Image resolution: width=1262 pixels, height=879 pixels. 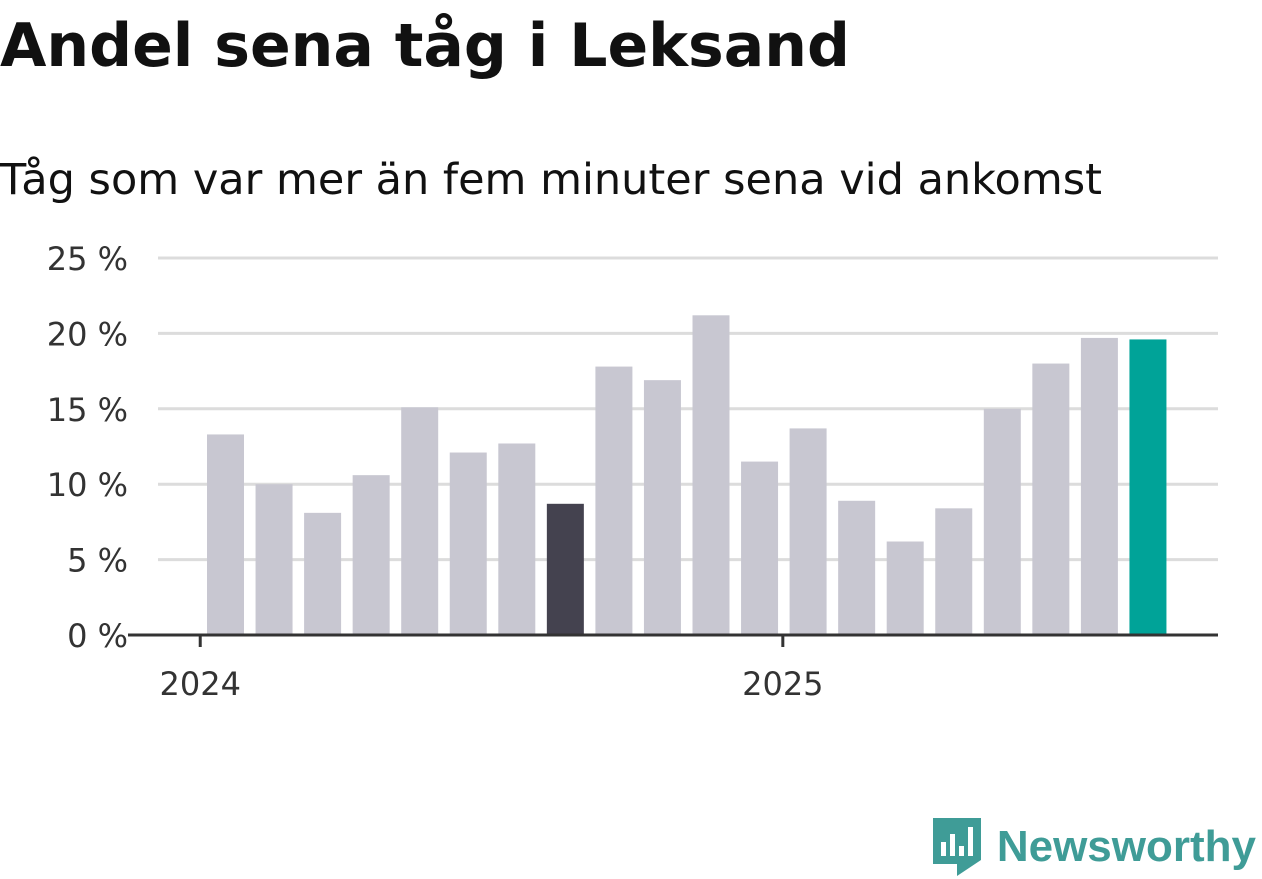 I want to click on x-tick-label: 2024, so click(x=200, y=684).